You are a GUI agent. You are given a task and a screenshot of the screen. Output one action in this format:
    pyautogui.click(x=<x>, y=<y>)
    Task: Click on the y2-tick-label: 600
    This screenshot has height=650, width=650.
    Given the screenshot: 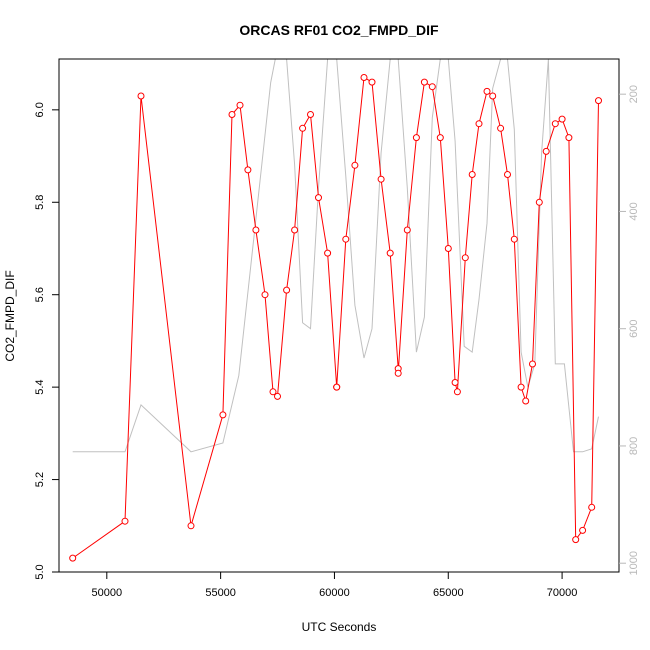 What is the action you would take?
    pyautogui.click(x=634, y=329)
    